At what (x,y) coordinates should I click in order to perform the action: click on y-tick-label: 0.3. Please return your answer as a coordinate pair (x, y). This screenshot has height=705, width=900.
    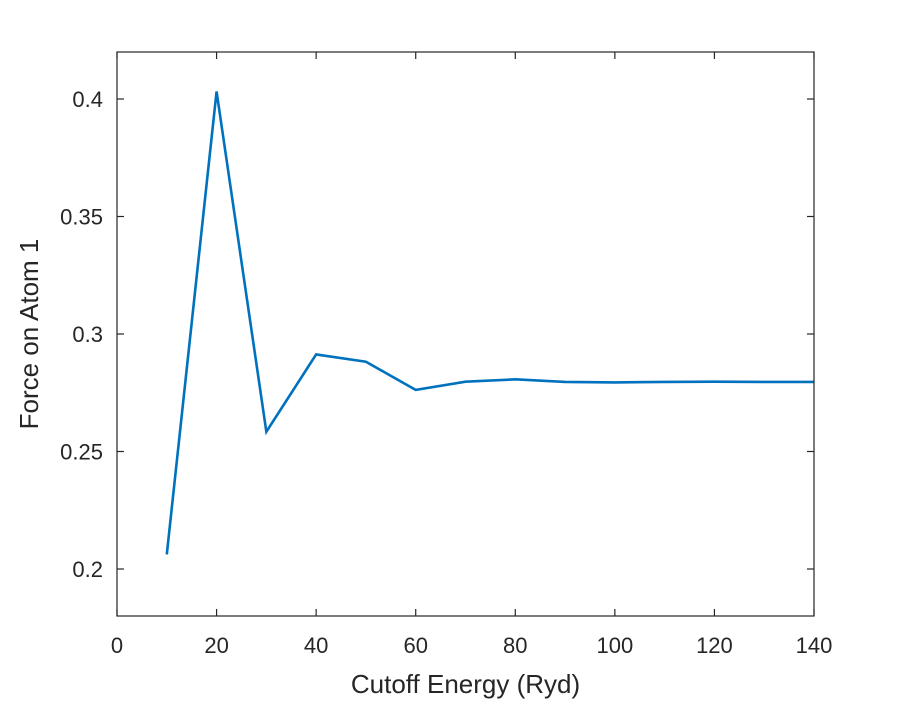
    Looking at the image, I should click on (87, 334).